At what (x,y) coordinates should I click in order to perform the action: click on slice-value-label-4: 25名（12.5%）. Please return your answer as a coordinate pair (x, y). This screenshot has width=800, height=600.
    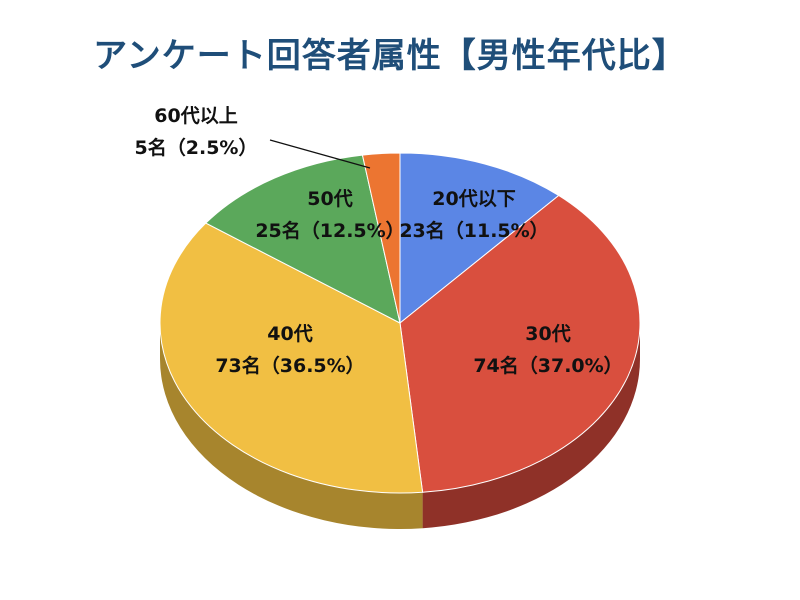
    Looking at the image, I should click on (329, 230).